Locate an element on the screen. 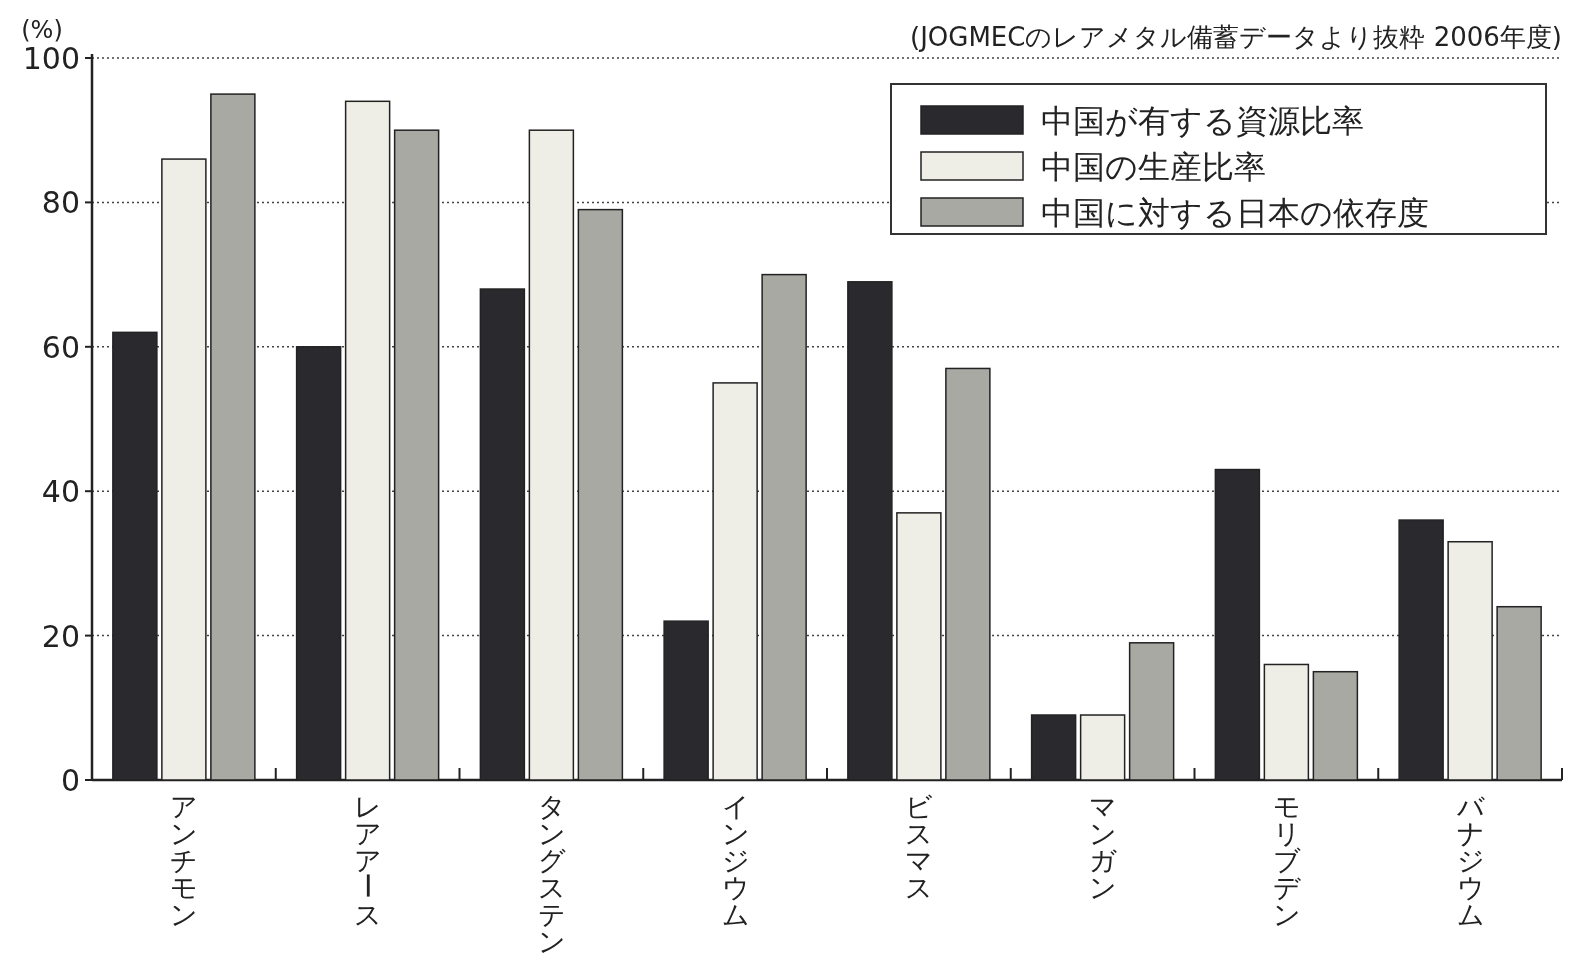  x-tick-label: ビスマス is located at coordinates (919, 847).